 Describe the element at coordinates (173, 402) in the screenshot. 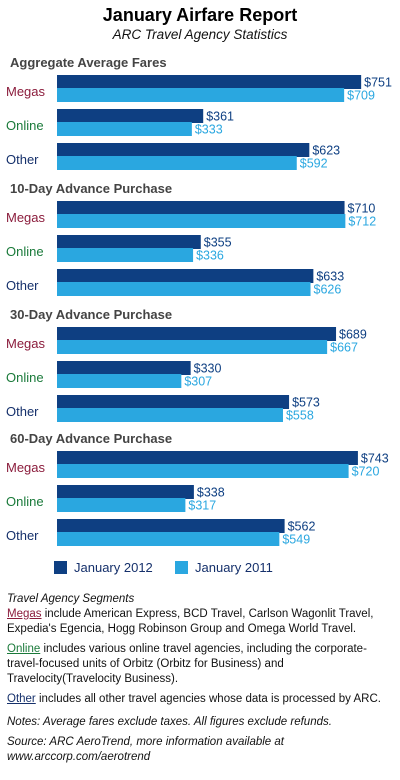

I see `bar-30-day-advance-purchase-other-january-2012` at that location.